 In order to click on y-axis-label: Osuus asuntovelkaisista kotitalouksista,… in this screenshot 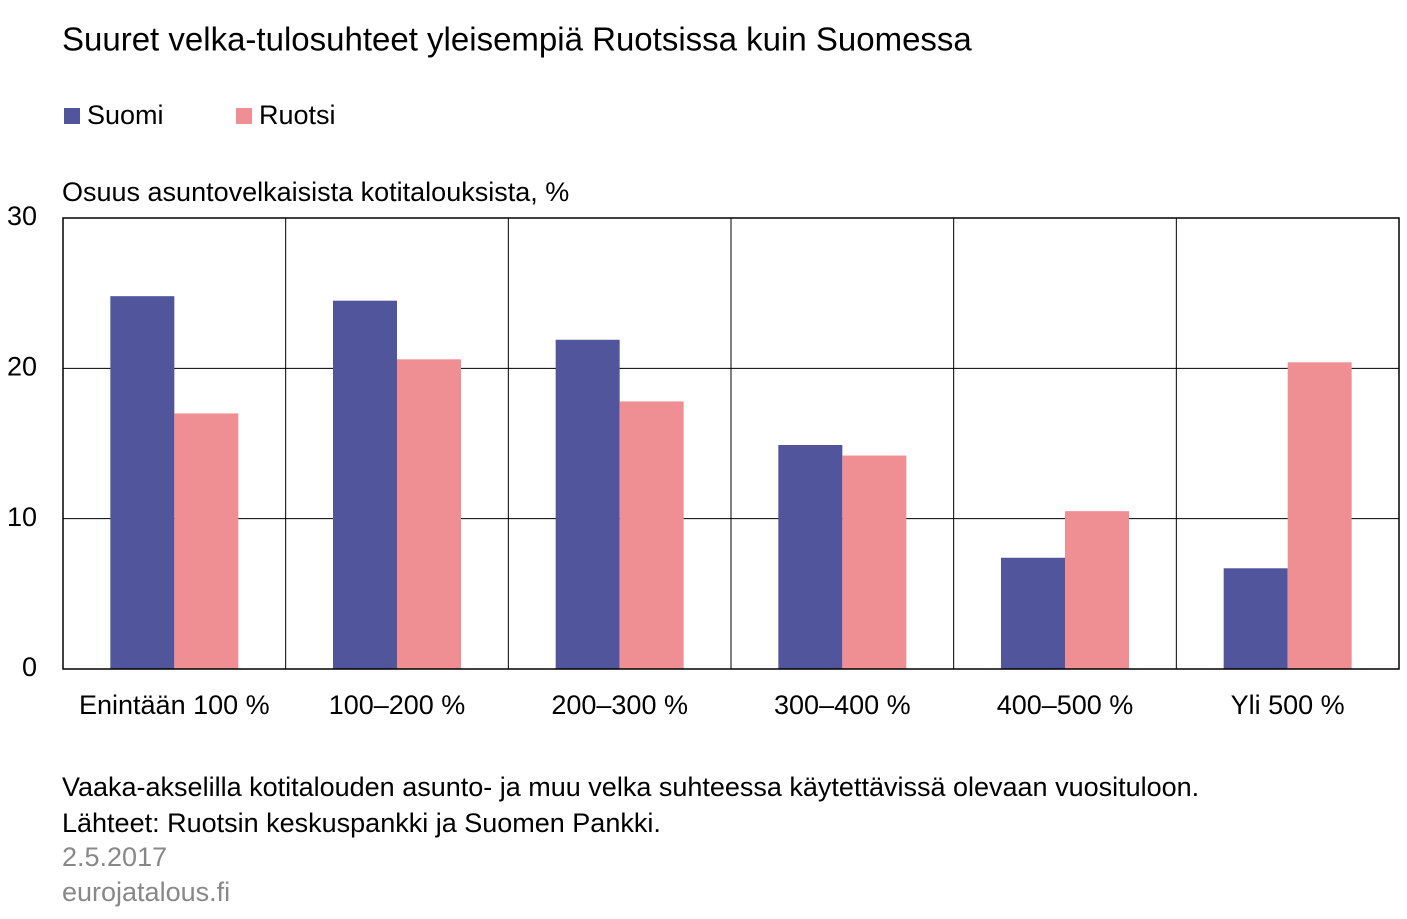, I will do `click(315, 192)`.